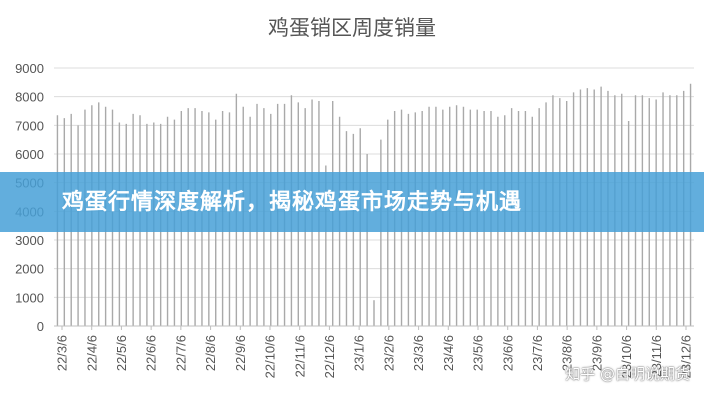 This screenshot has height=400, width=704. What do you see at coordinates (507, 353) in the screenshot?
I see `x-tick-label: 23/6/6` at bounding box center [507, 353].